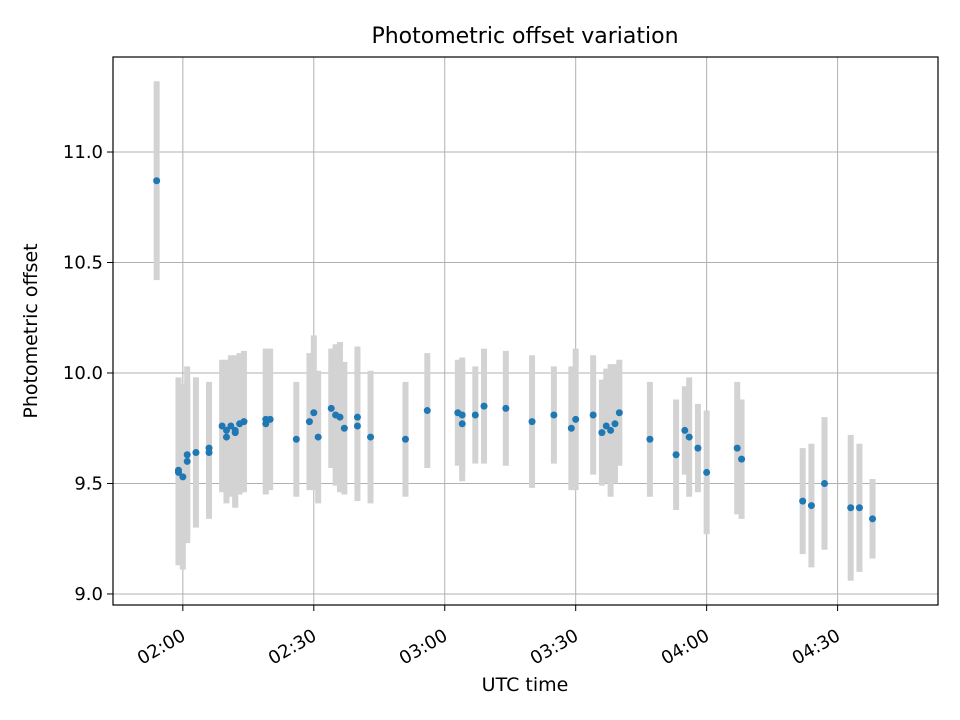 This screenshot has width=960, height=720. Describe the element at coordinates (685, 647) in the screenshot. I see `x-tick-label: 04:00` at that location.